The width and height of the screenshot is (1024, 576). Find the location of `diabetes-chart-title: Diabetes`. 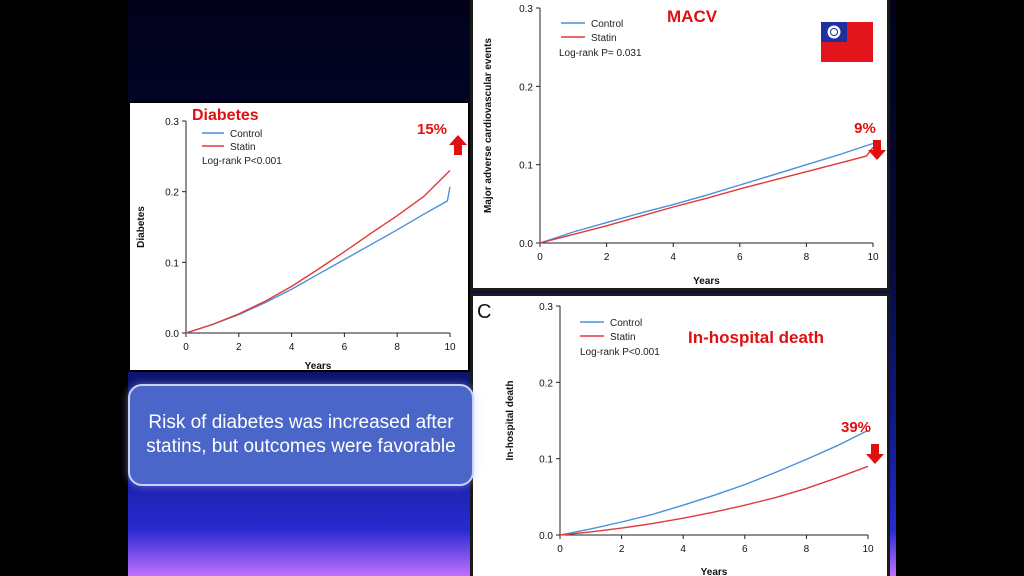

diabetes-chart-title: Diabetes is located at coordinates (225, 115).